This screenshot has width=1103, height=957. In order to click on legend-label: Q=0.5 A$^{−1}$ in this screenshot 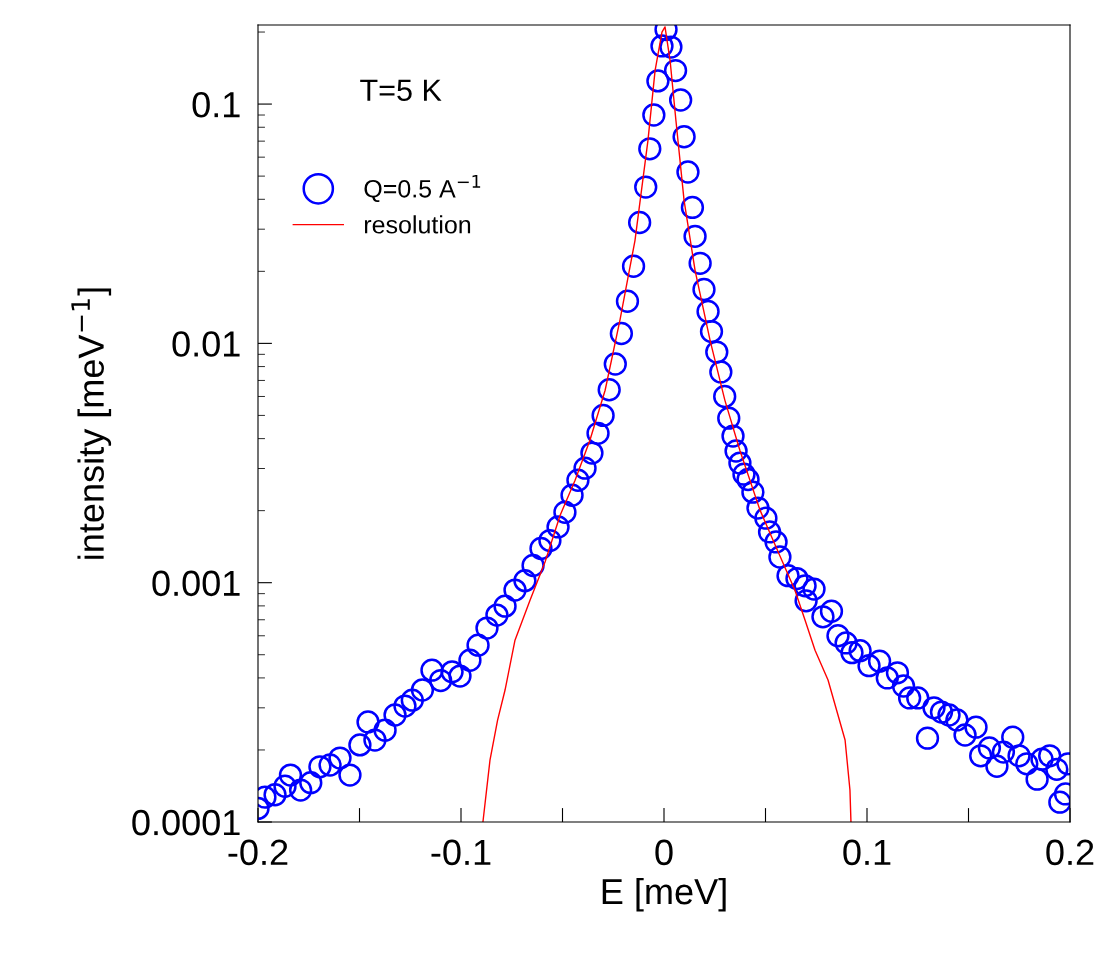, I will do `click(422, 189)`.